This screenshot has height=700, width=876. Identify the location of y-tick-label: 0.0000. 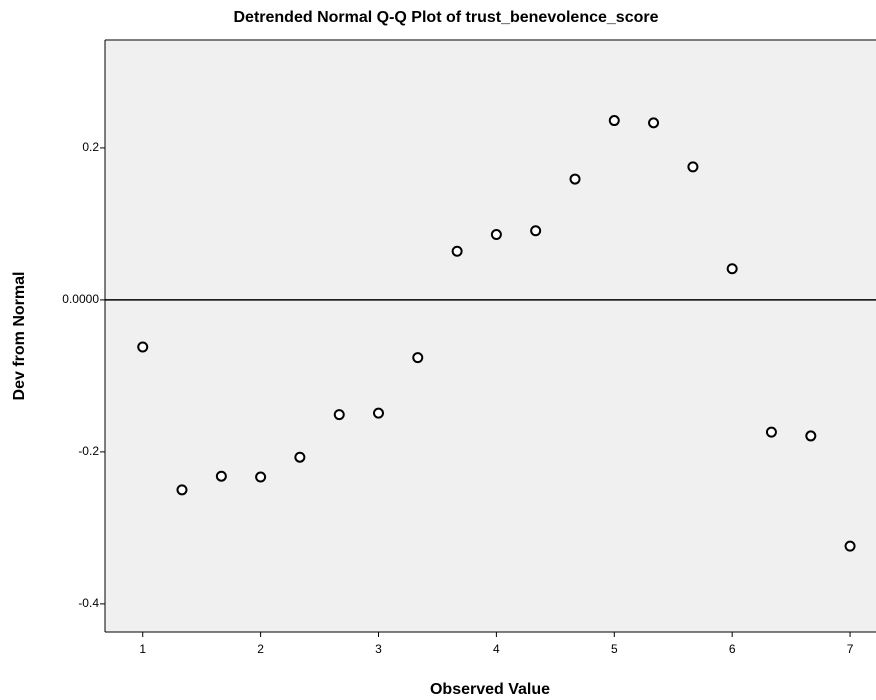
(80, 299).